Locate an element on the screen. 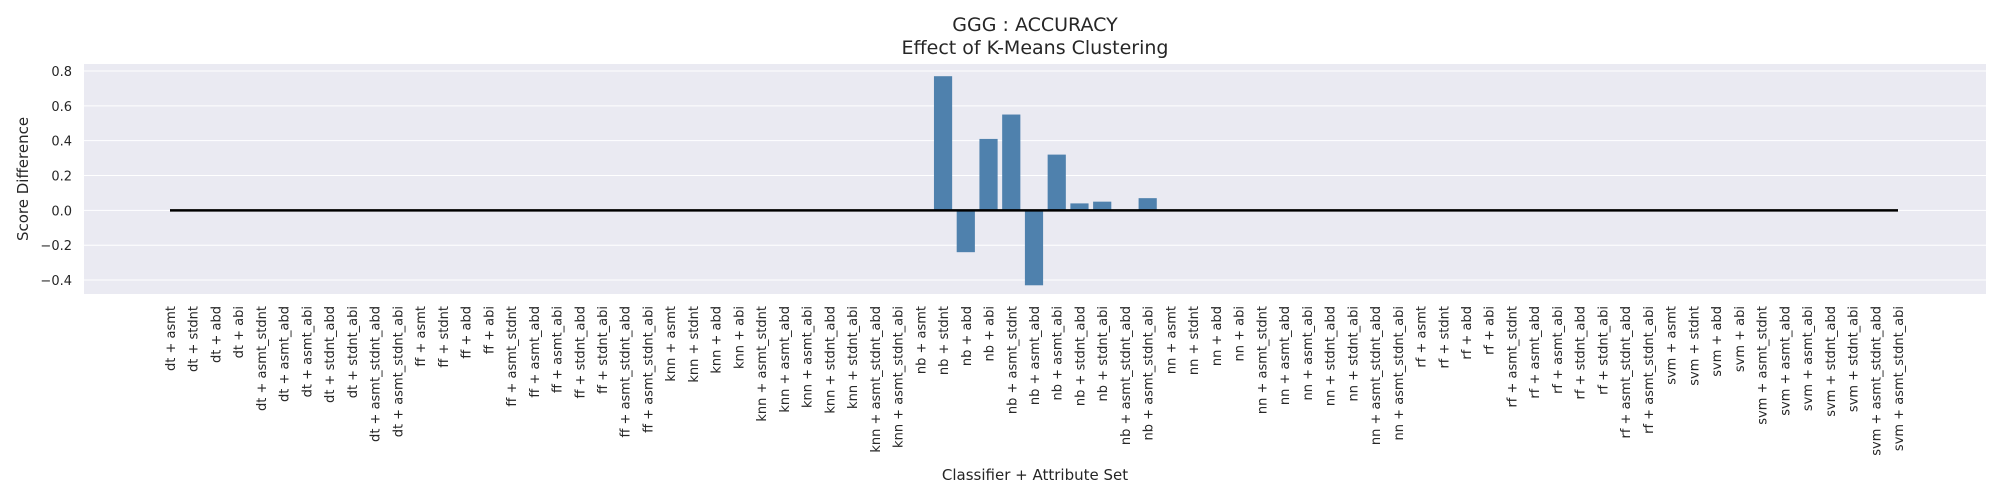  x-tick-label: nn + abd is located at coordinates (1217, 336).